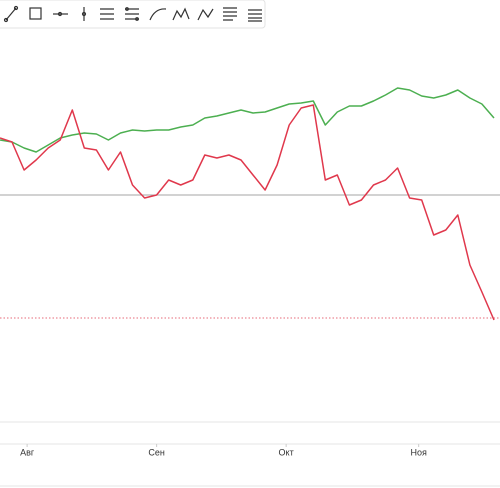 The height and width of the screenshot is (488, 500). I want to click on tool-text, so click(230, 14).